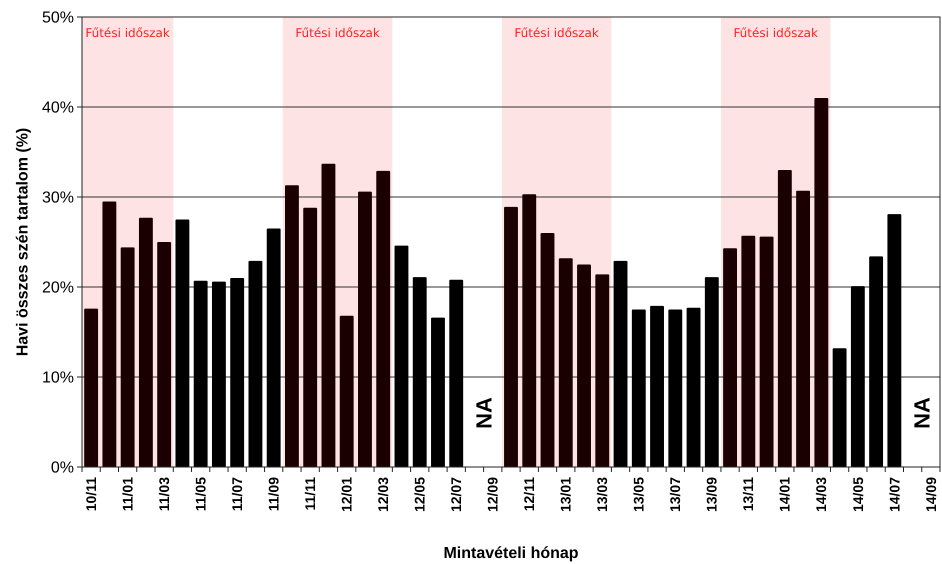  Describe the element at coordinates (602, 494) in the screenshot. I see `x-tick-label: 13/03` at that location.